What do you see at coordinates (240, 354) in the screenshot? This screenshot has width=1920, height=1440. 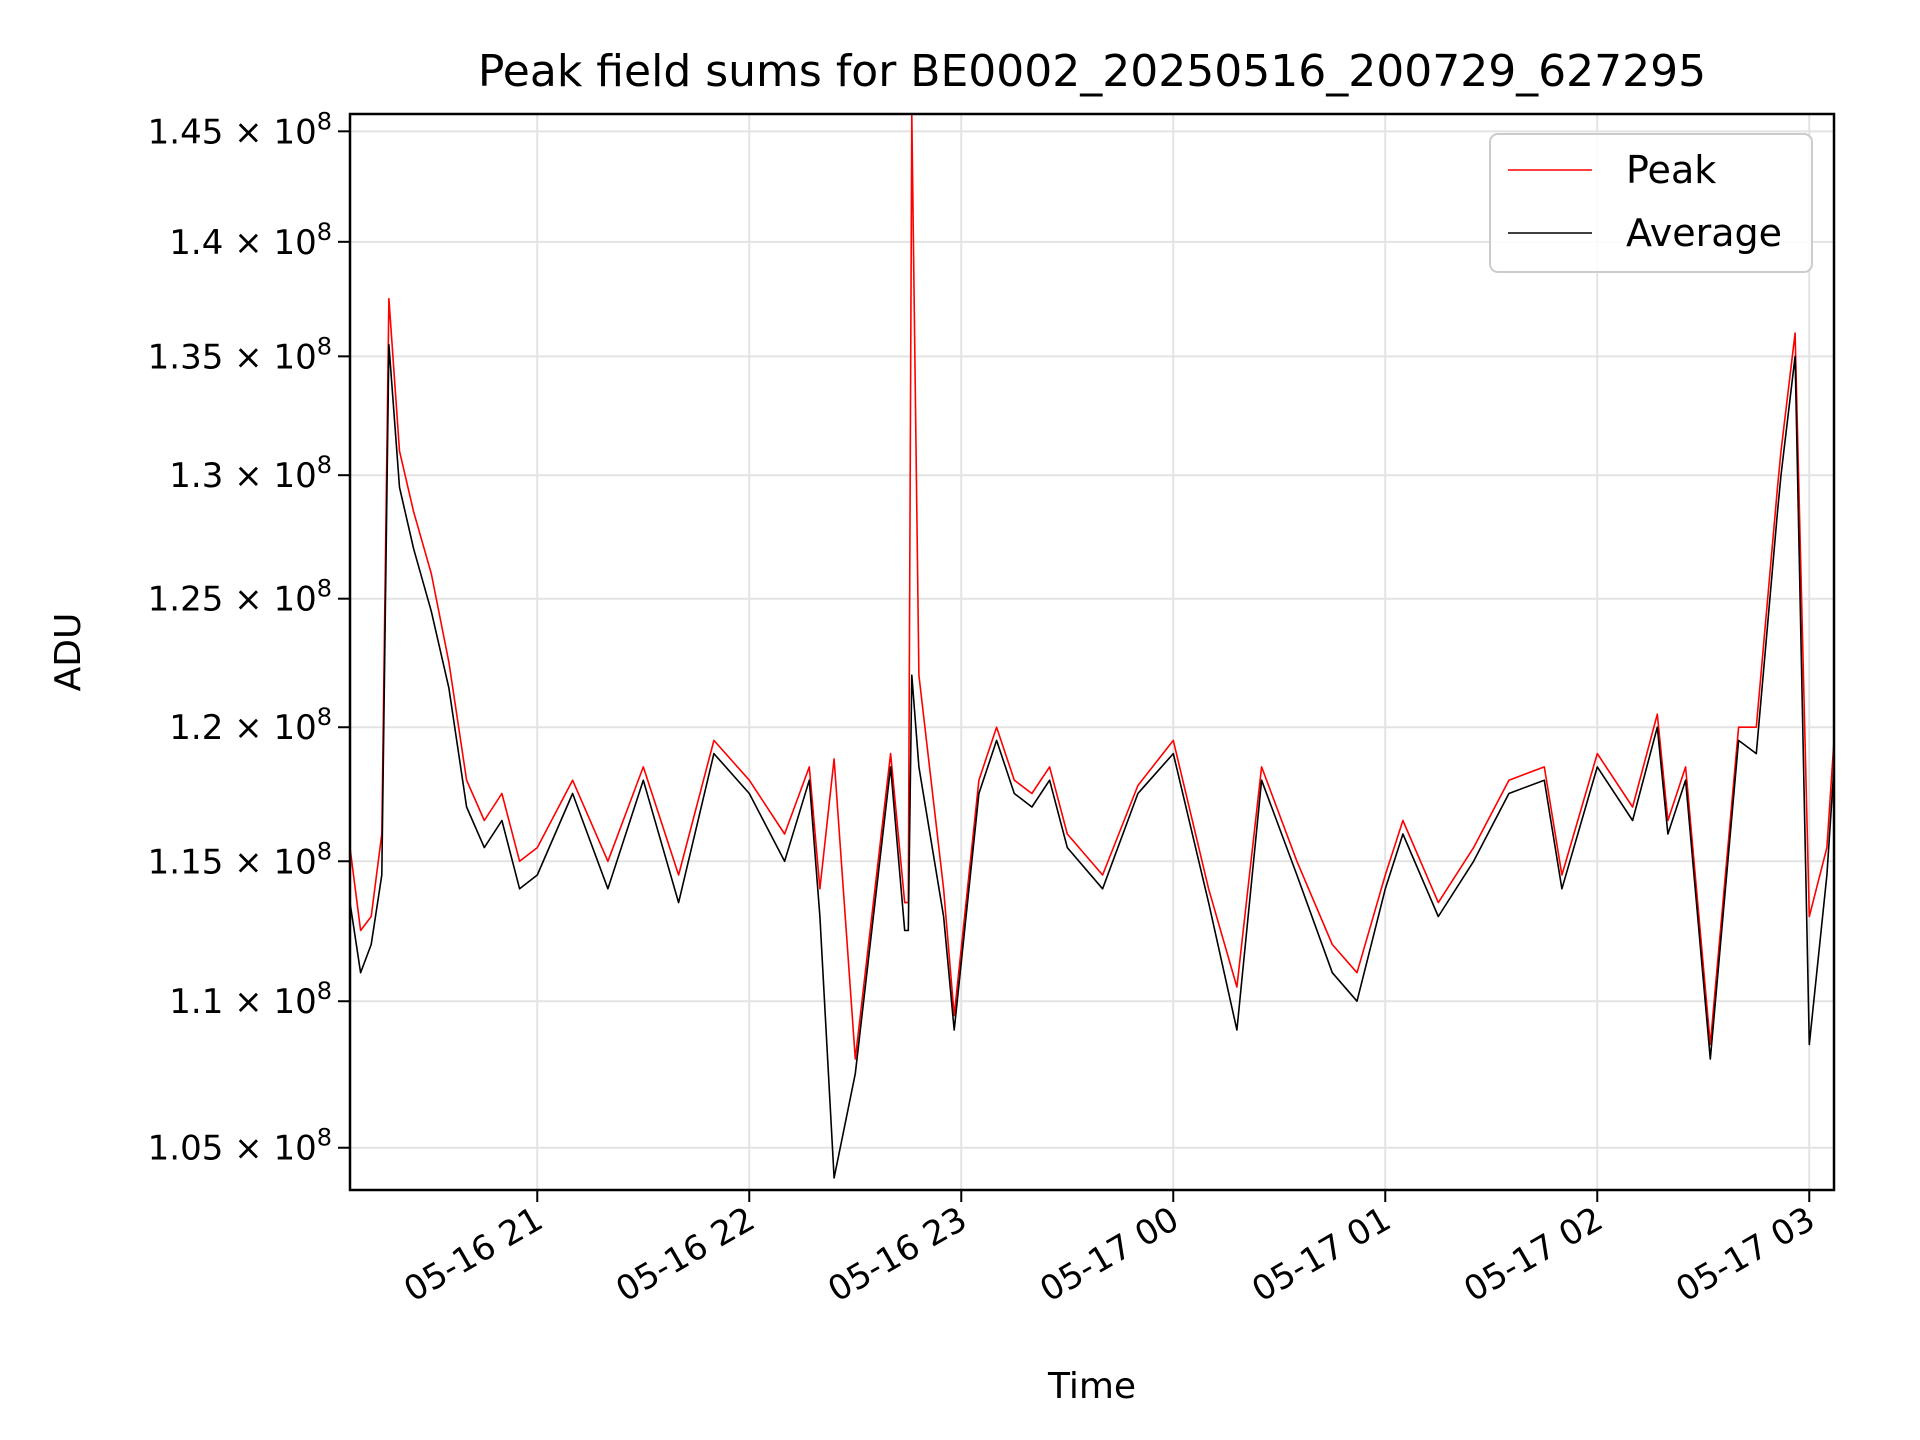 I see `y-tick-label: 1.35 × 108` at bounding box center [240, 354].